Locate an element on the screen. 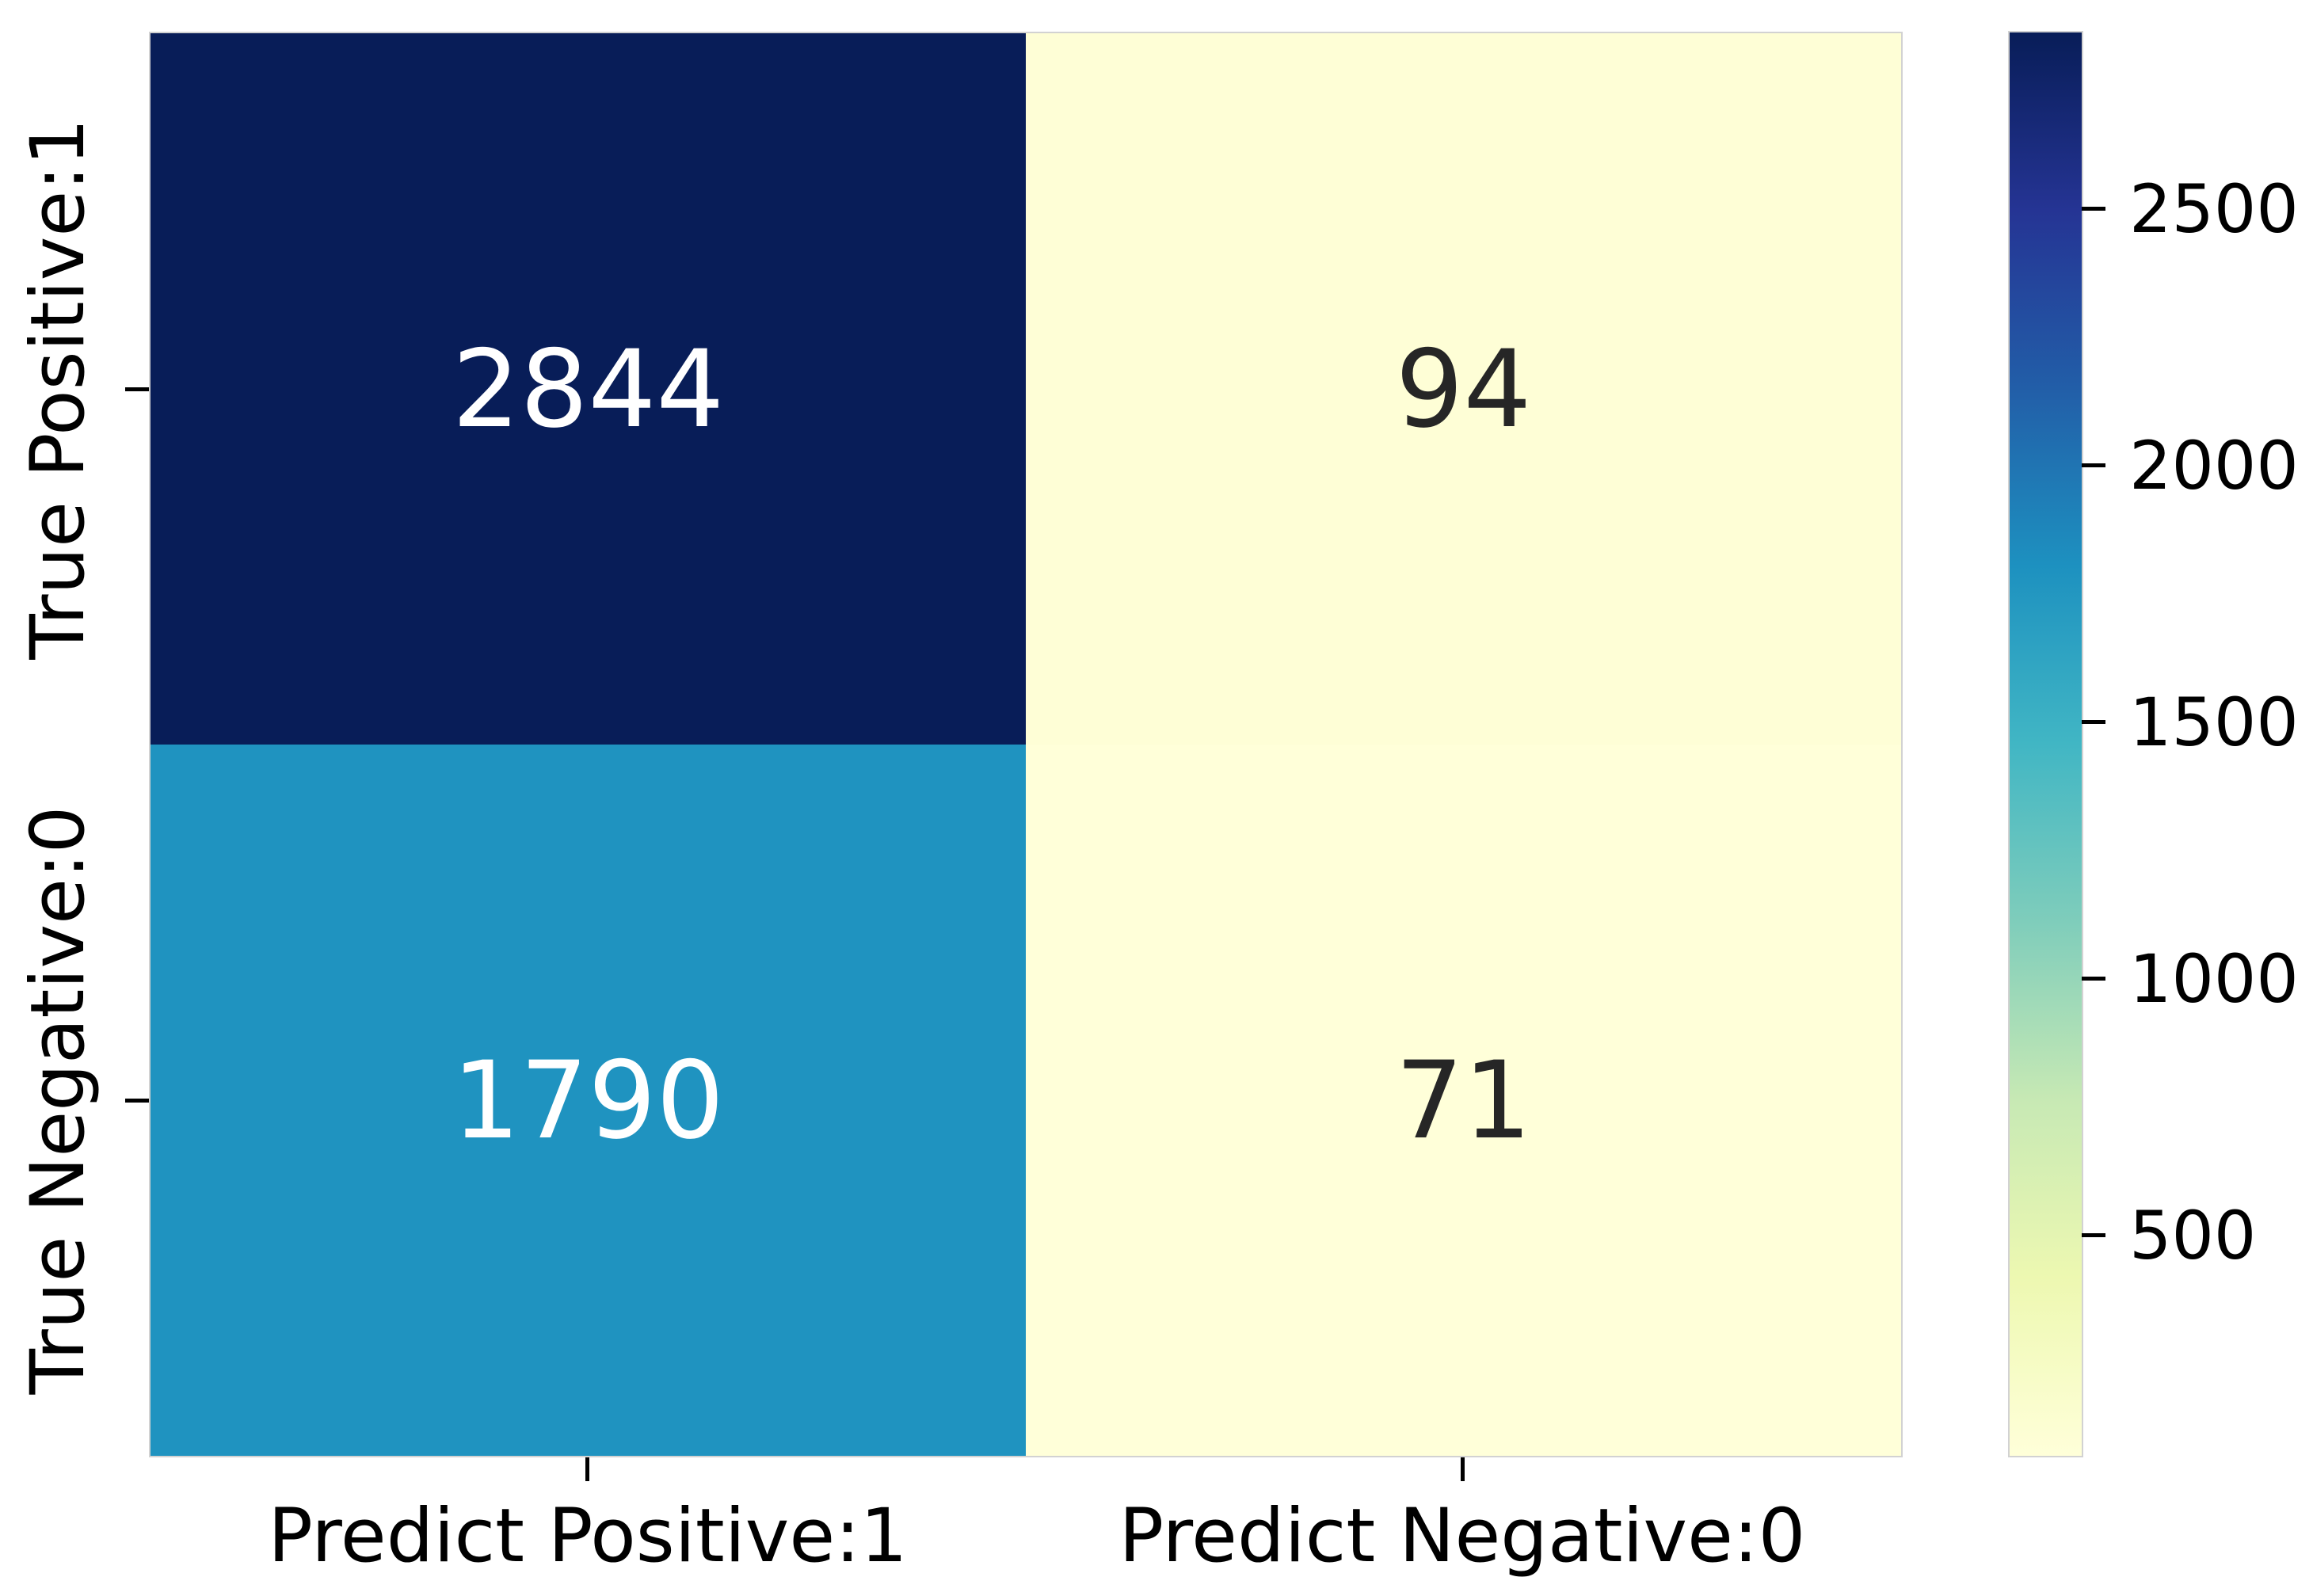 This screenshot has width=2313, height=1596. x-axis-label-predict-negative: Predict Negative:0 is located at coordinates (1462, 1536).